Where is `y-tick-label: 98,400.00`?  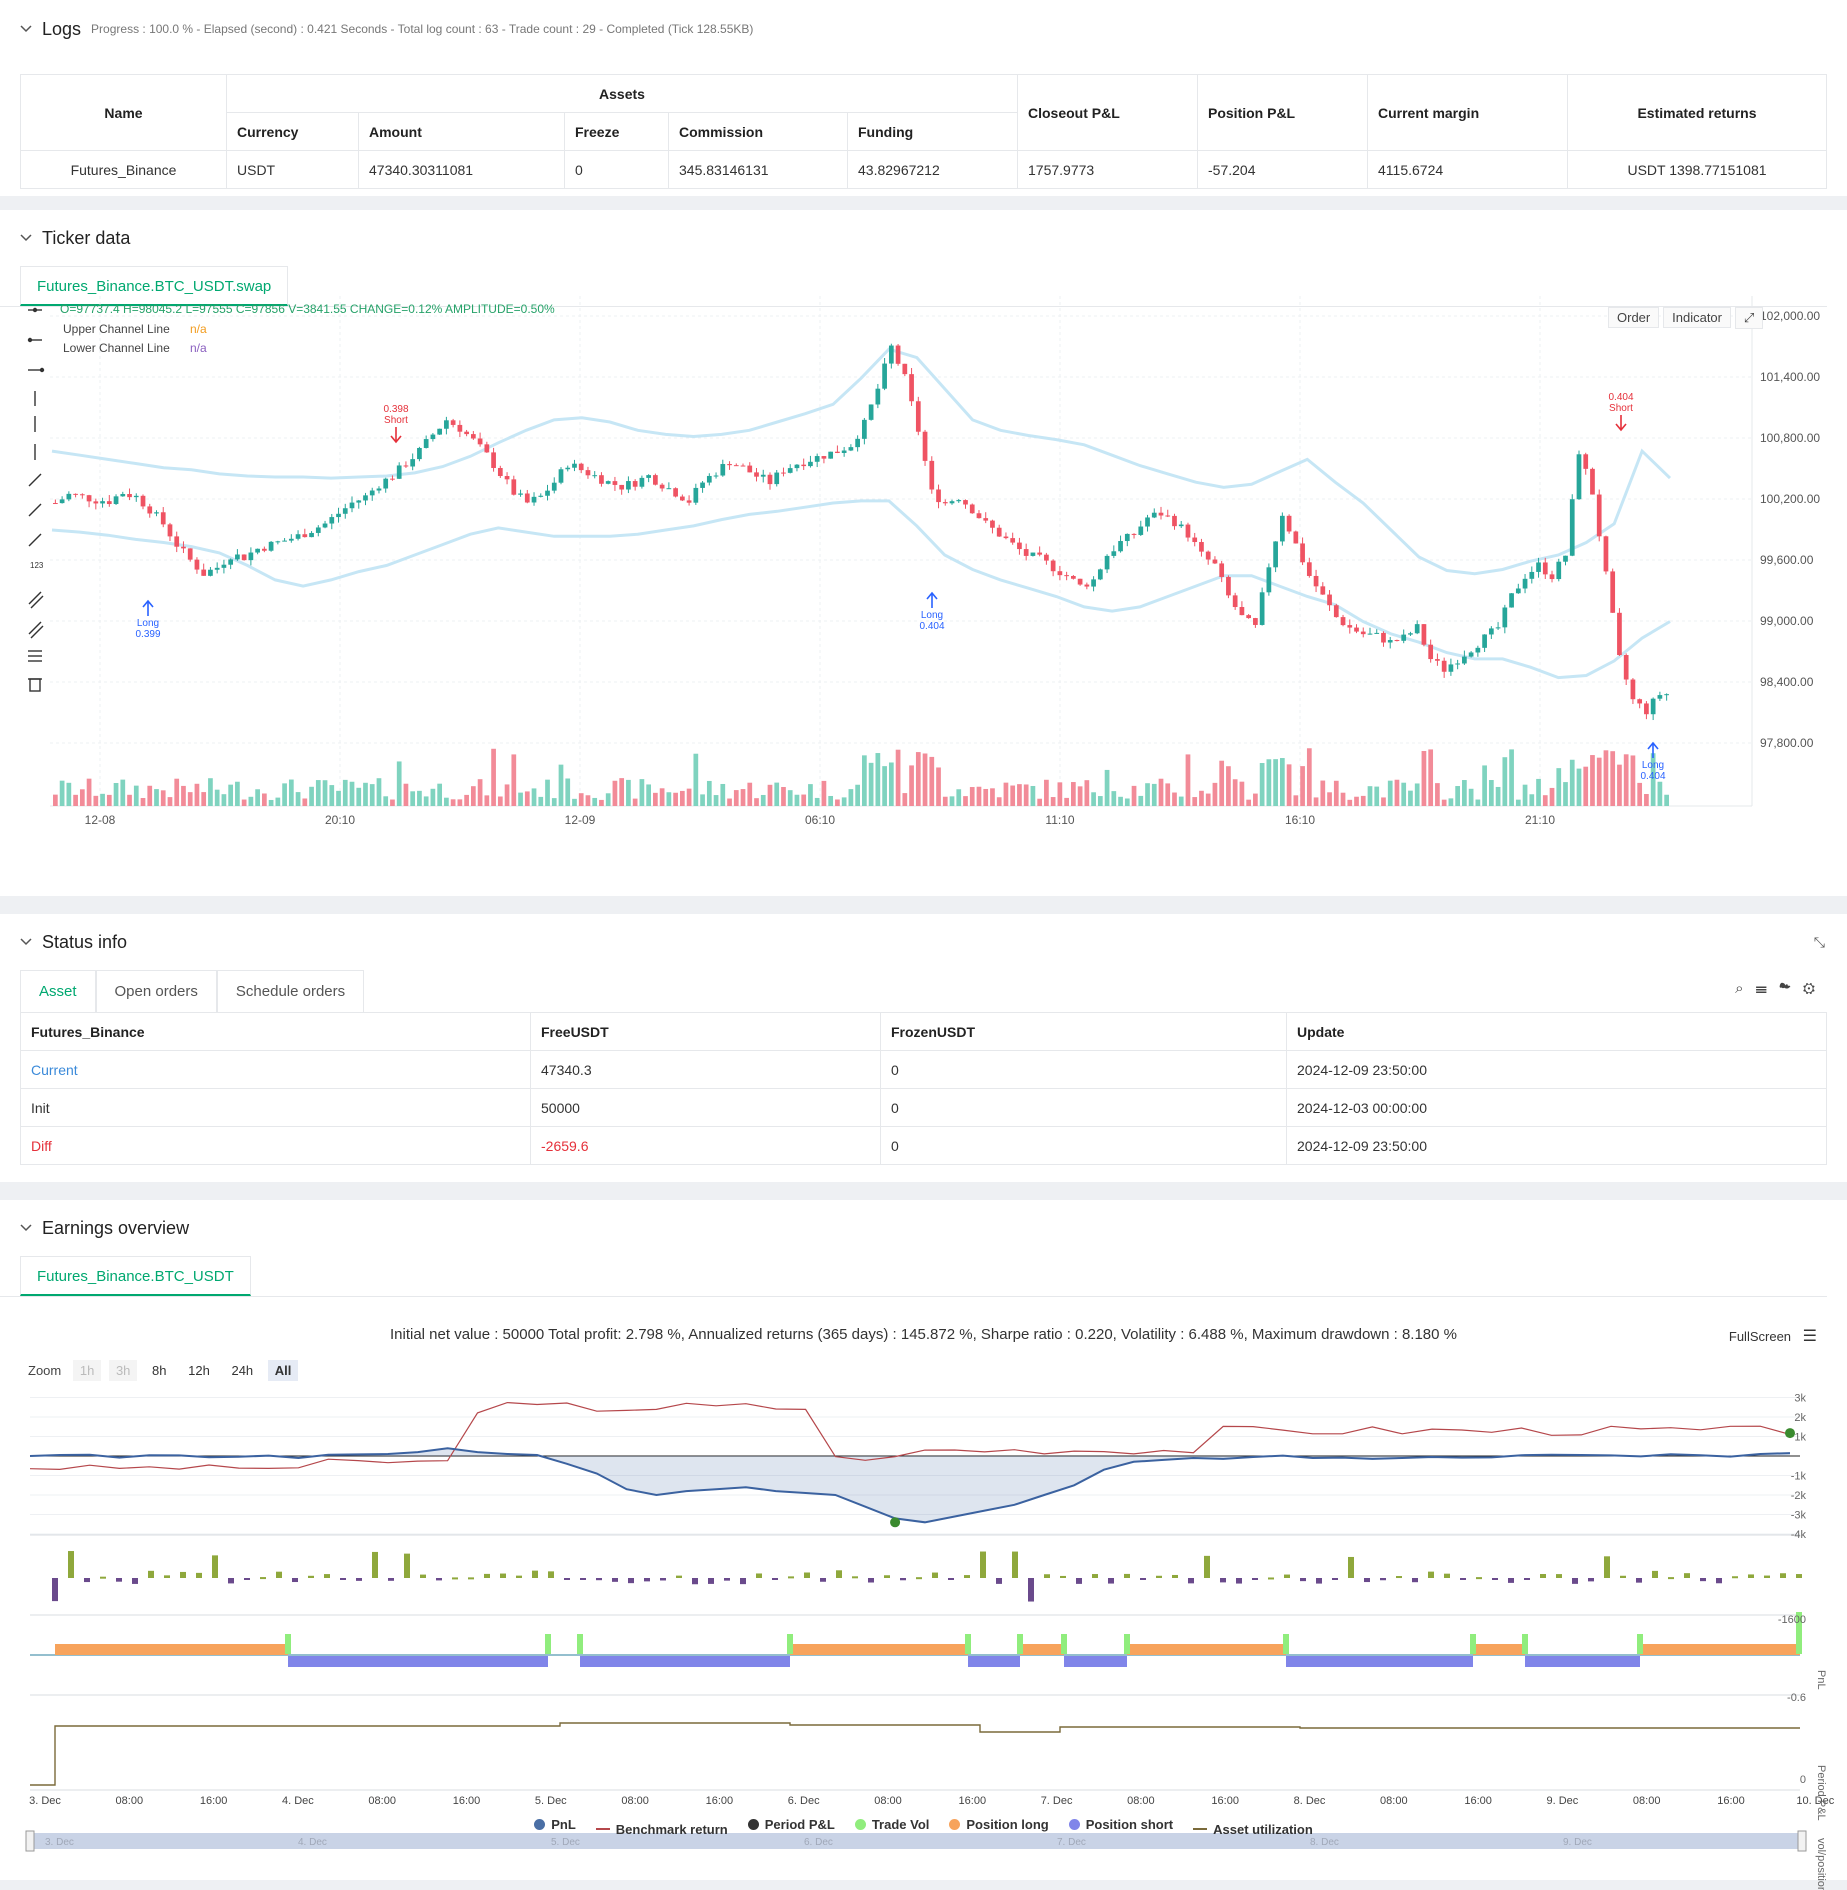 y-tick-label: 98,400.00 is located at coordinates (1787, 682).